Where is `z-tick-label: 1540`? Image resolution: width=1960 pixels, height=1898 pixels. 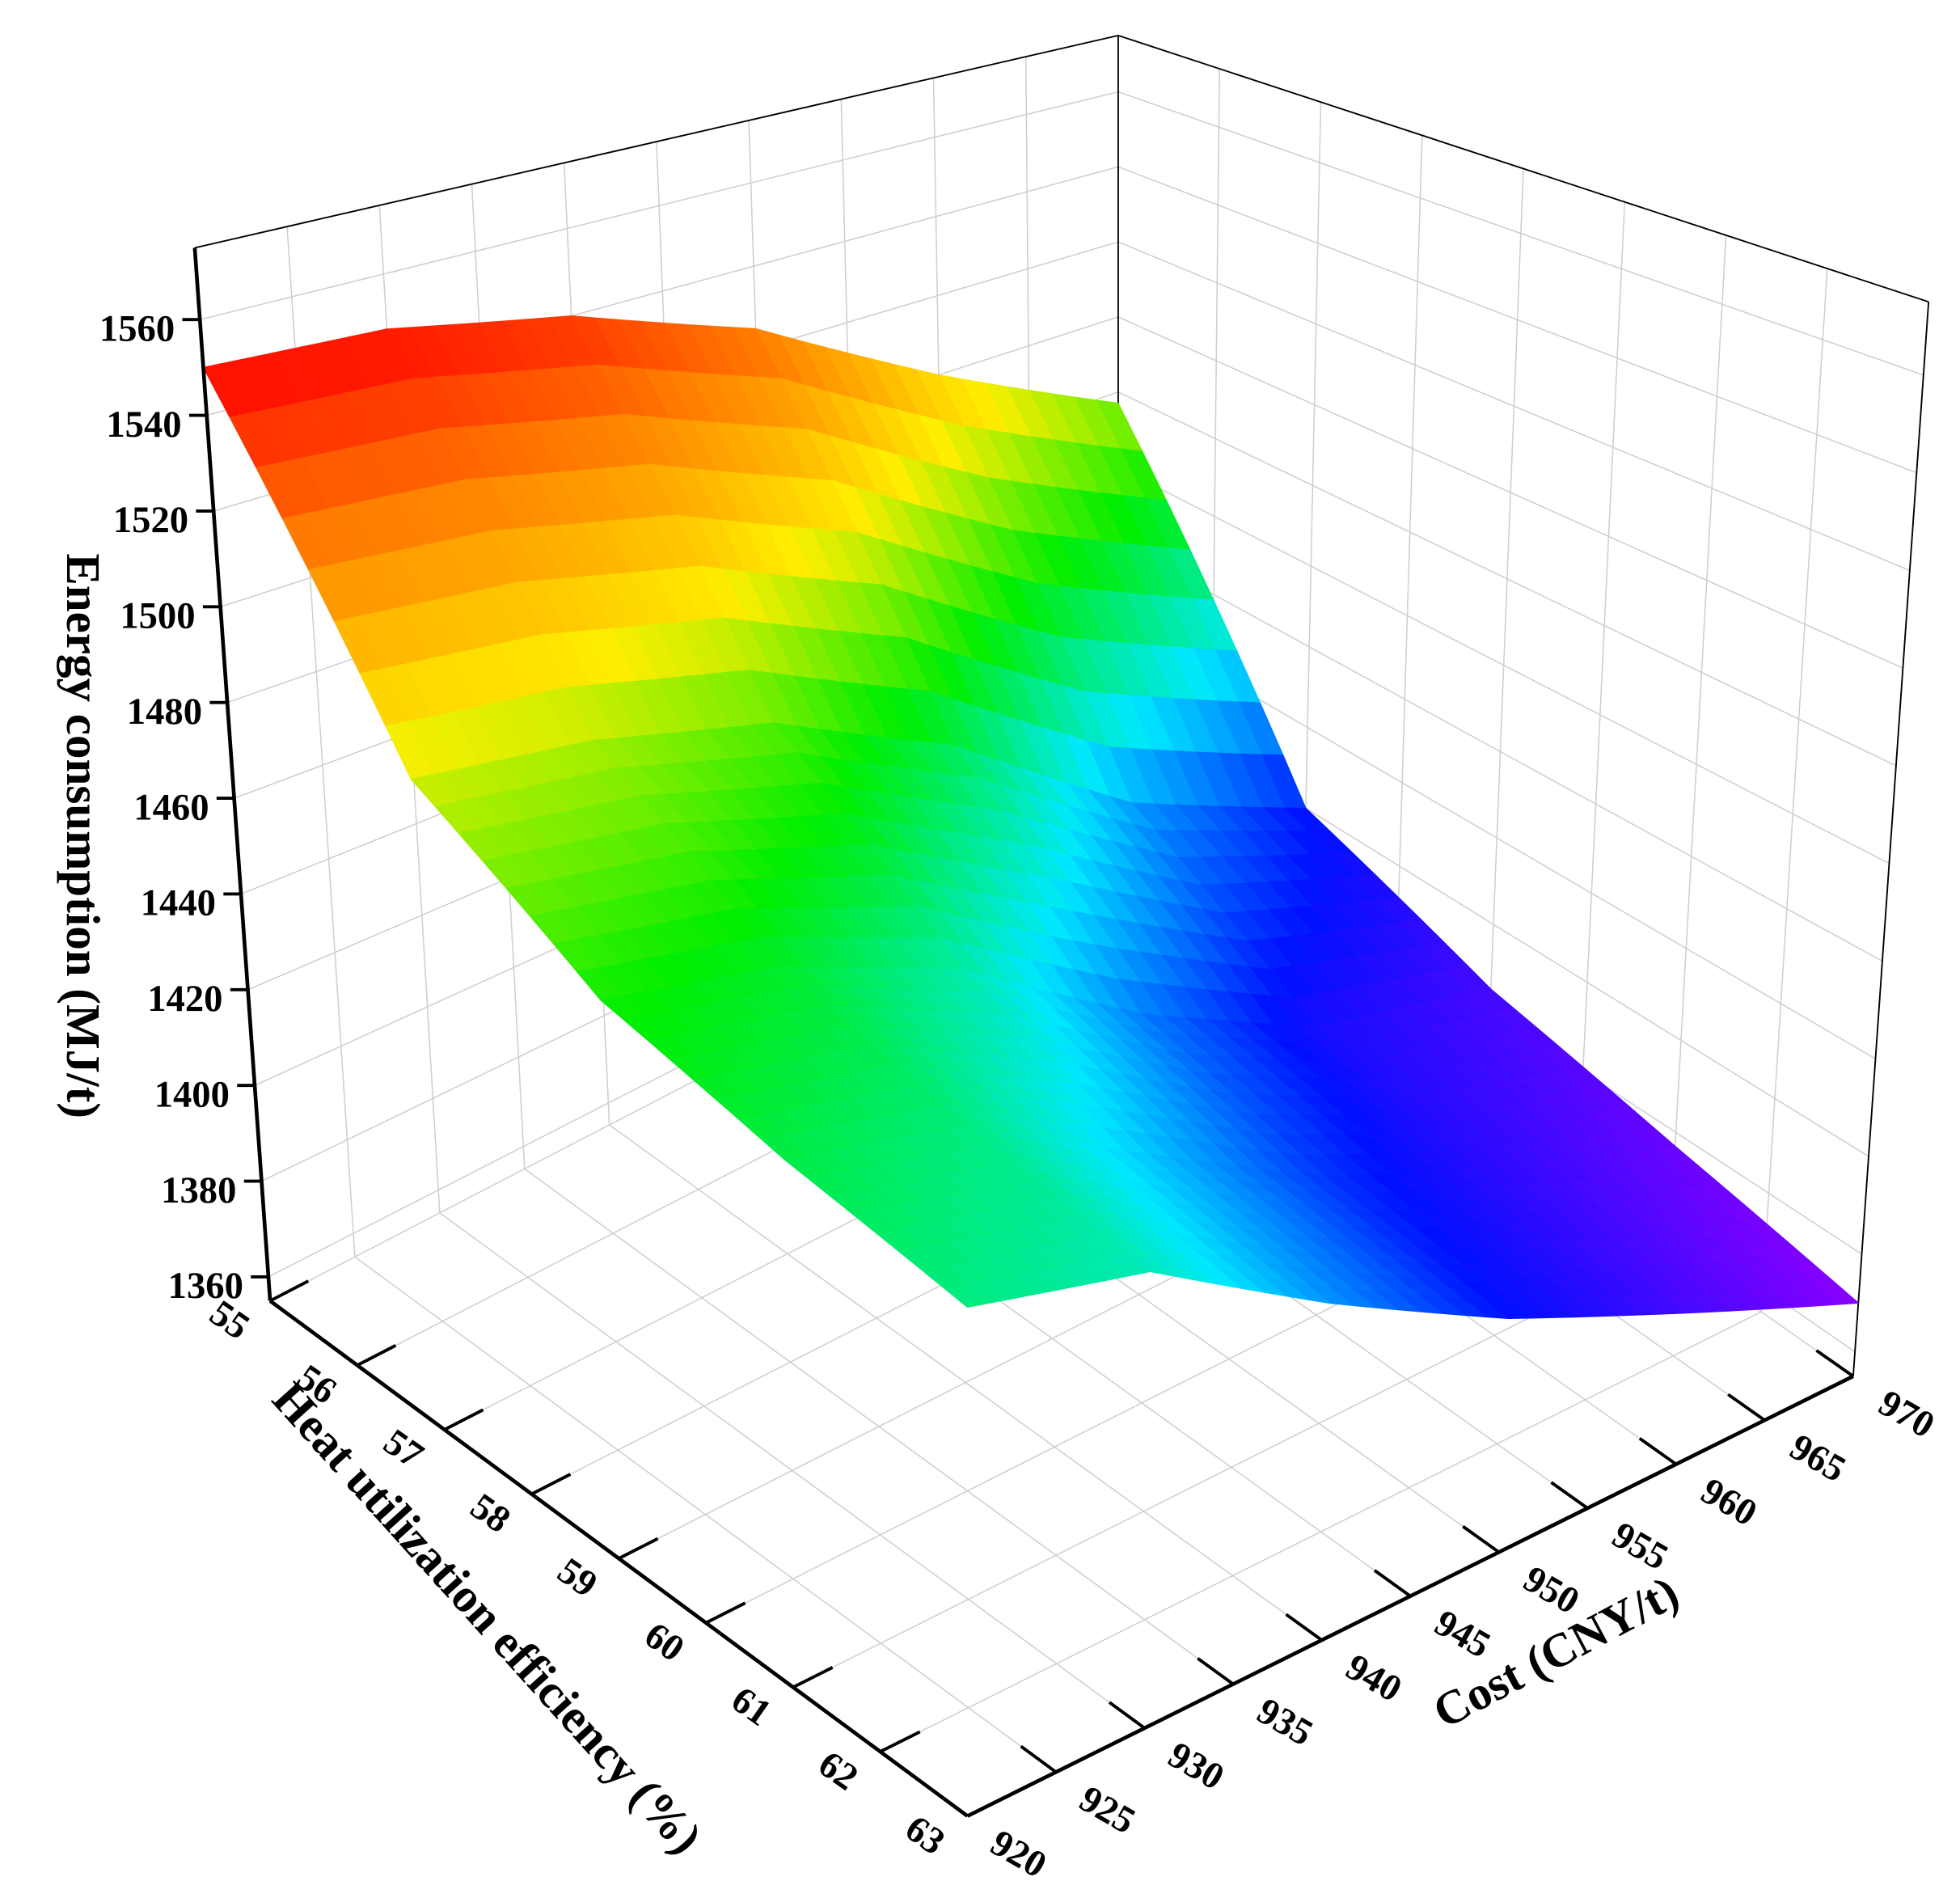 z-tick-label: 1540 is located at coordinates (143, 425).